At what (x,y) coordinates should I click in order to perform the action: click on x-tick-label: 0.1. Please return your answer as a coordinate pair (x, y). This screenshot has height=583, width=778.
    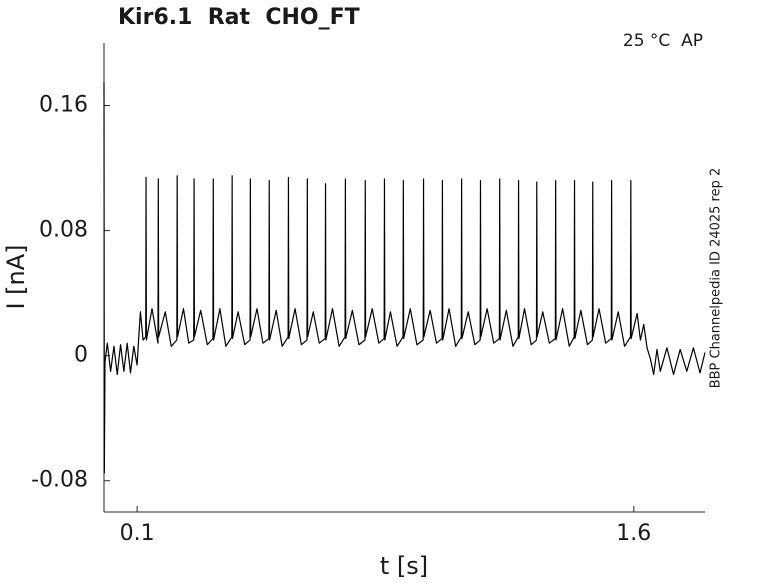
    Looking at the image, I should click on (137, 533).